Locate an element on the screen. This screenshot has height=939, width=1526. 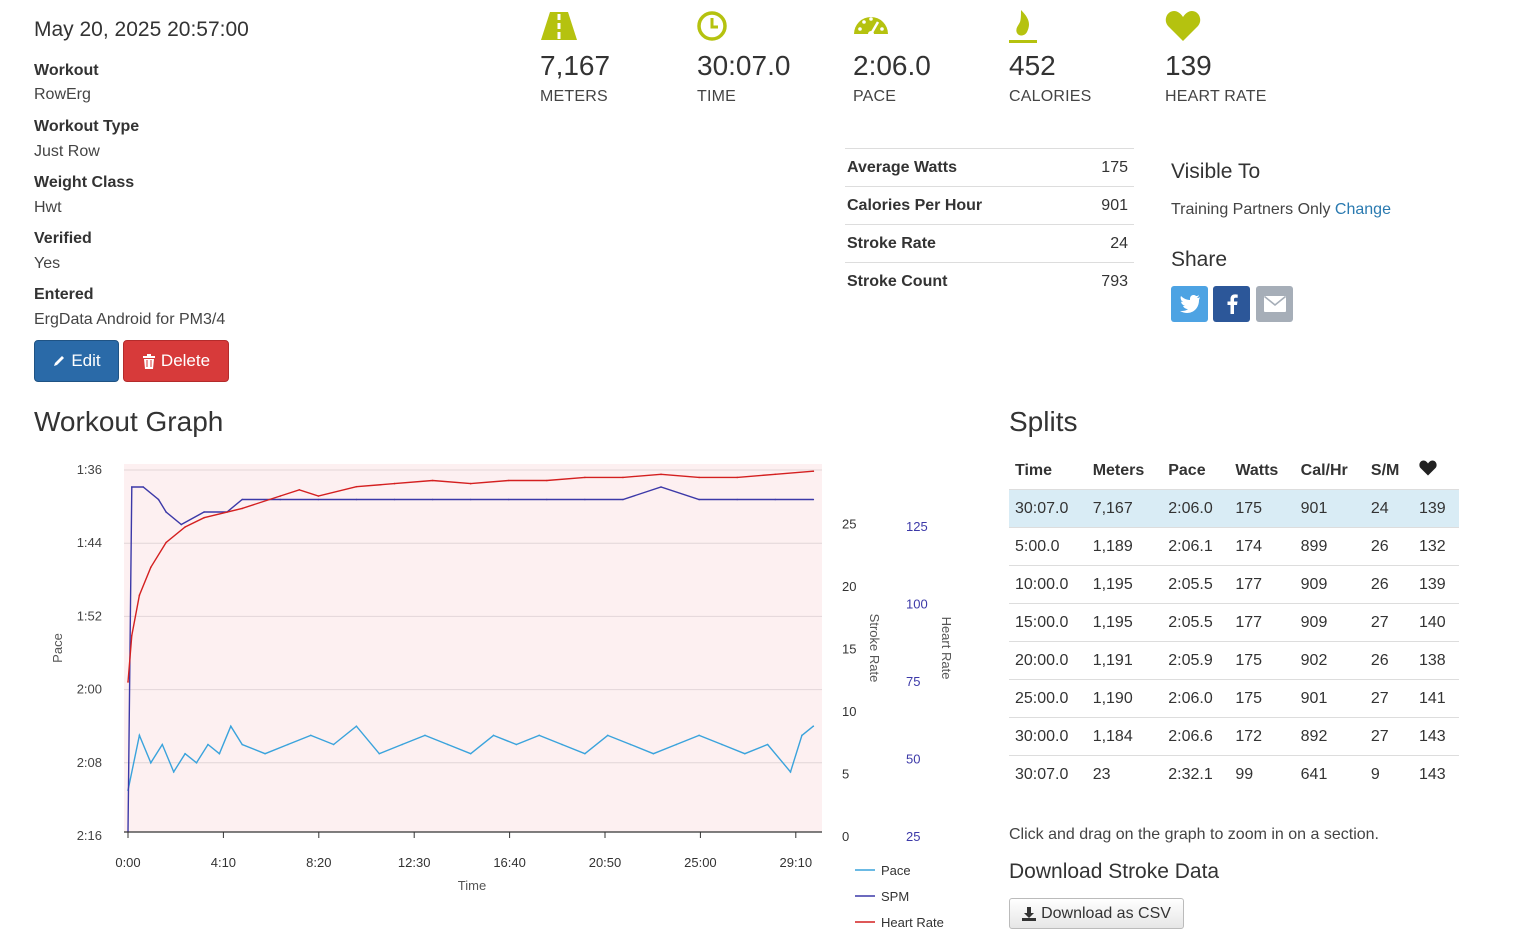
splits-cell: 172 is located at coordinates (1262, 736).